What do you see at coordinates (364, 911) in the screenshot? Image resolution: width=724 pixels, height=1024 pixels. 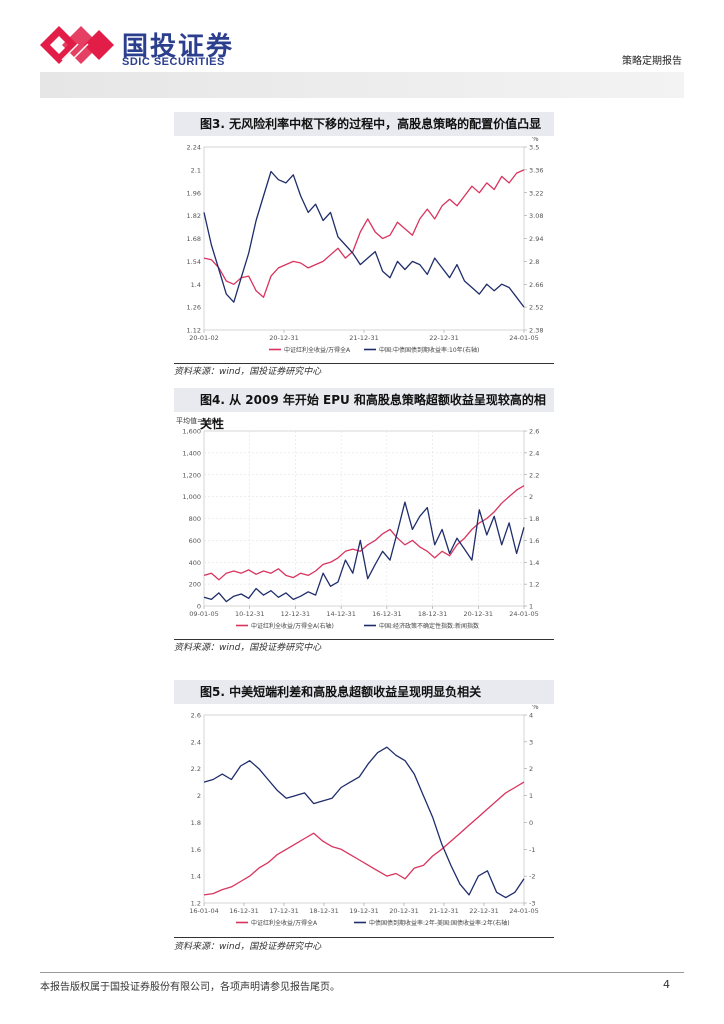 I see `x-tick-label: 19-12-31` at bounding box center [364, 911].